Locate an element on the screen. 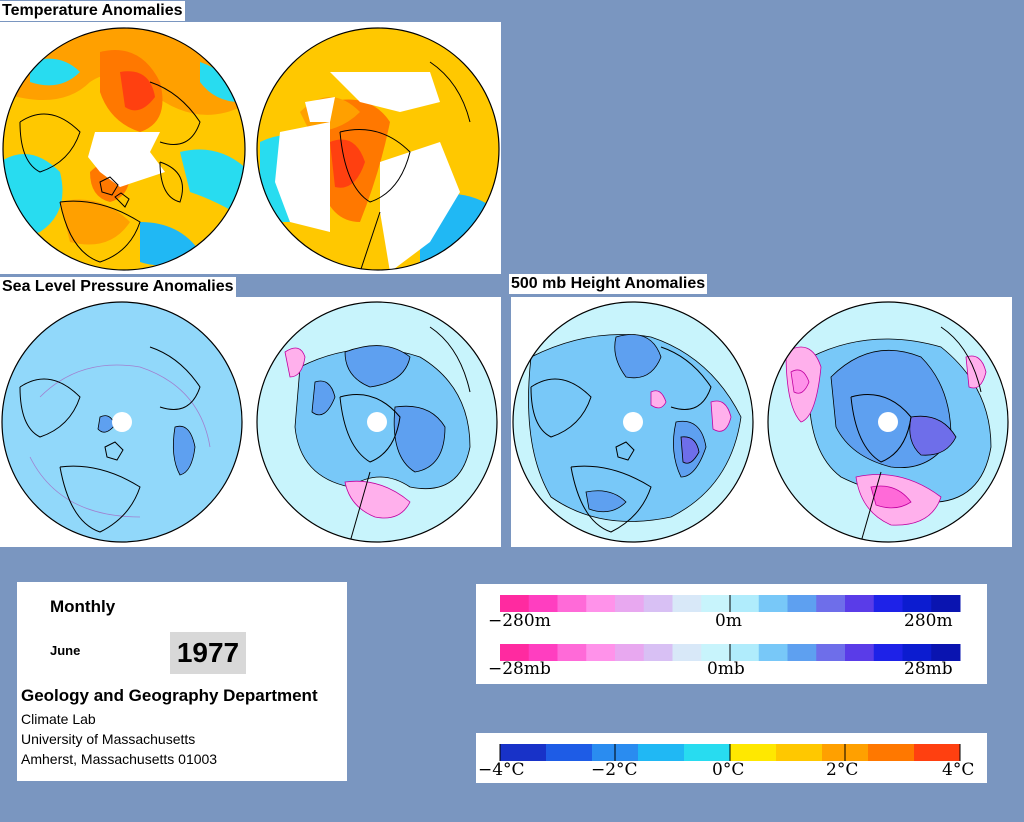 This screenshot has height=822, width=1024. height-maps is located at coordinates (760, 422).